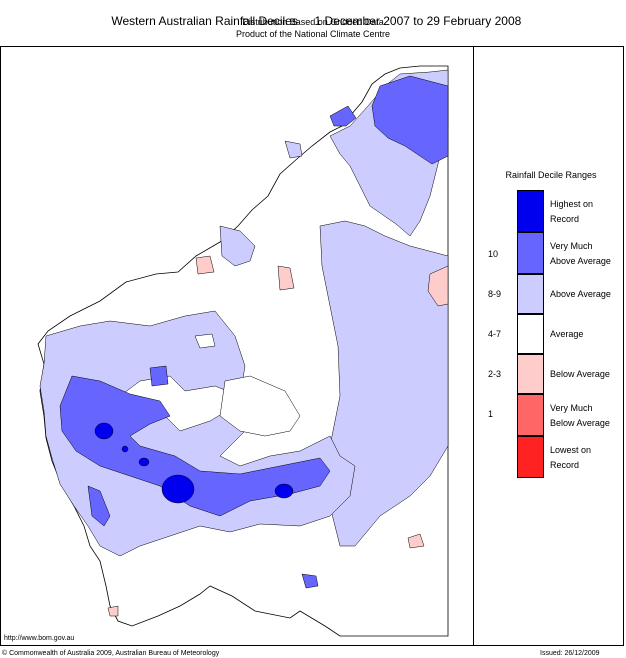  What do you see at coordinates (530, 294) in the screenshot?
I see `legend-swatch-above` at bounding box center [530, 294].